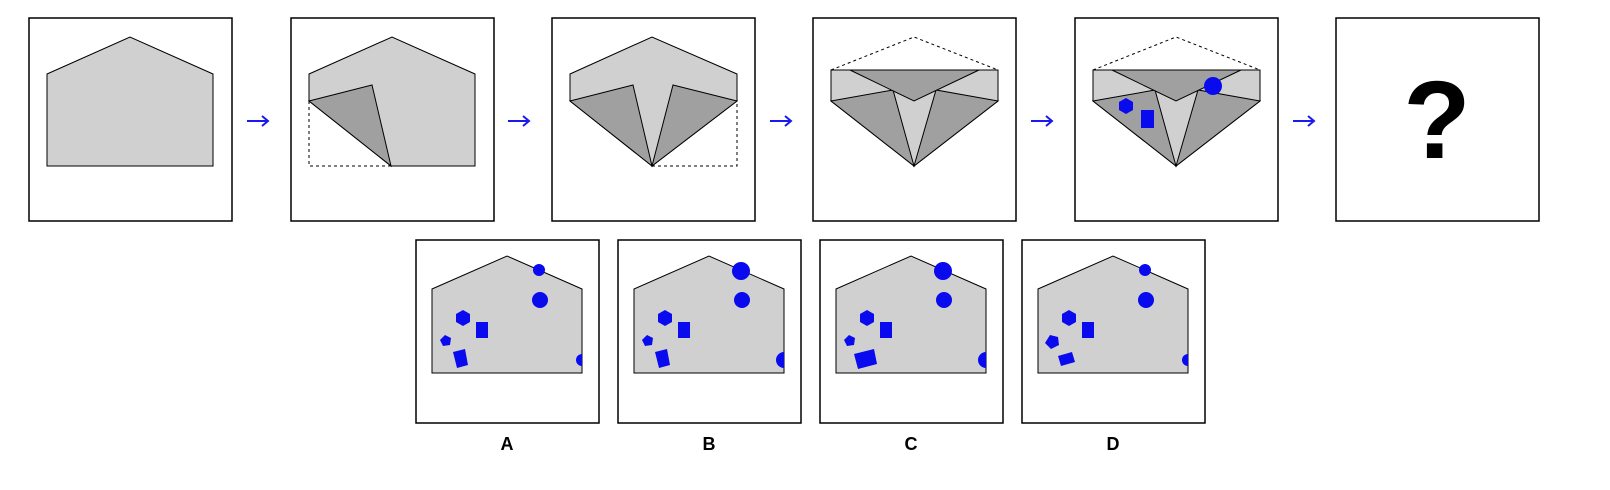  What do you see at coordinates (610, 126) in the screenshot?
I see `step-3-left-flap` at bounding box center [610, 126].